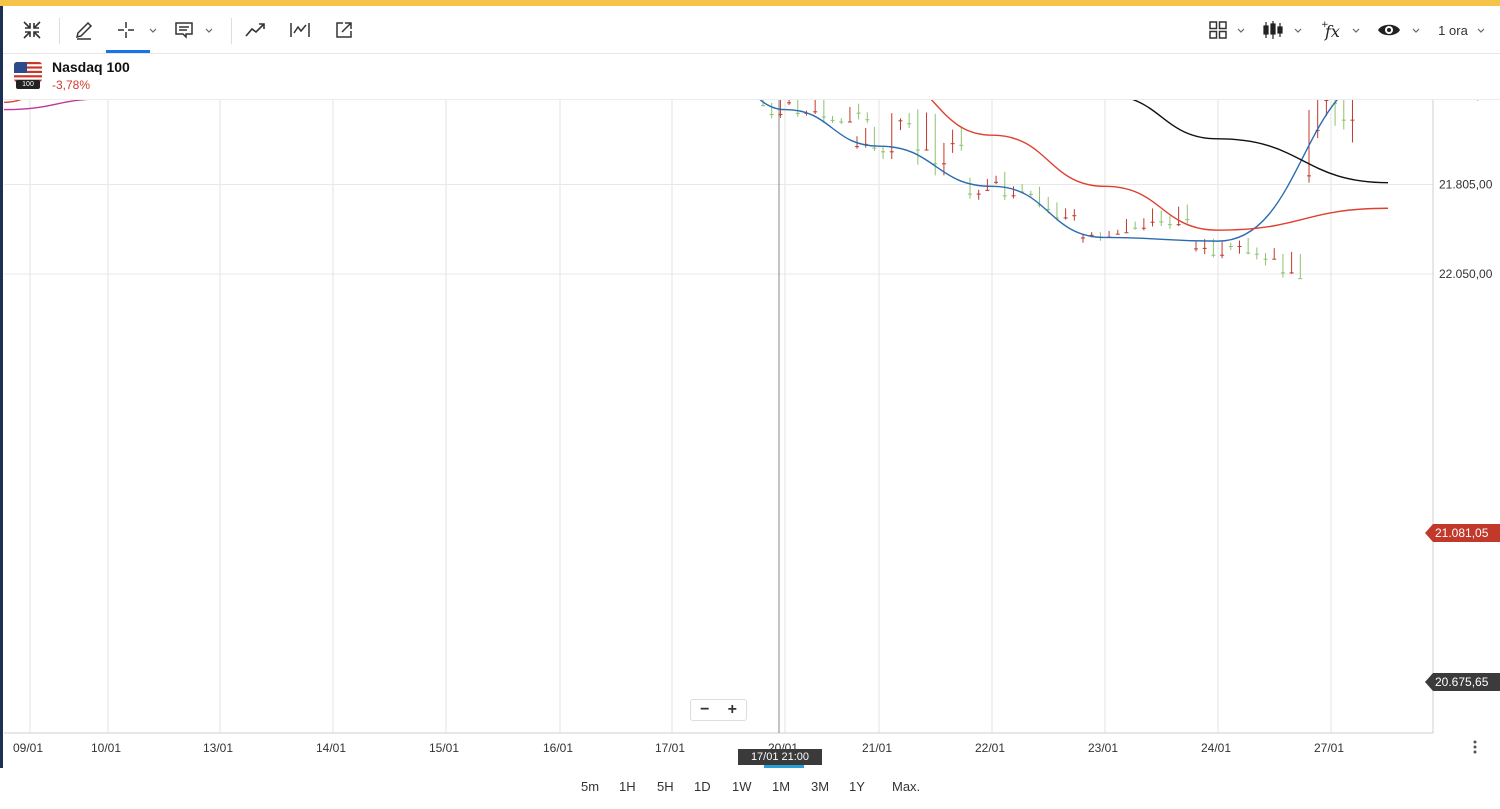 The height and width of the screenshot is (809, 1500). I want to click on instrument-header, so click(751, 77).